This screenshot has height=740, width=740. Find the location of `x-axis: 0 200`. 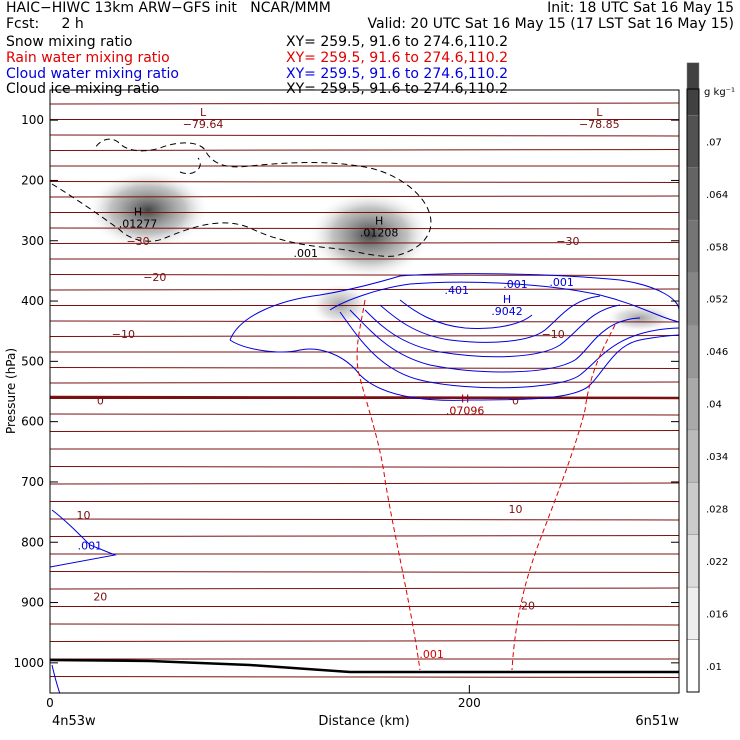

x-axis: 0 200 is located at coordinates (263, 697).